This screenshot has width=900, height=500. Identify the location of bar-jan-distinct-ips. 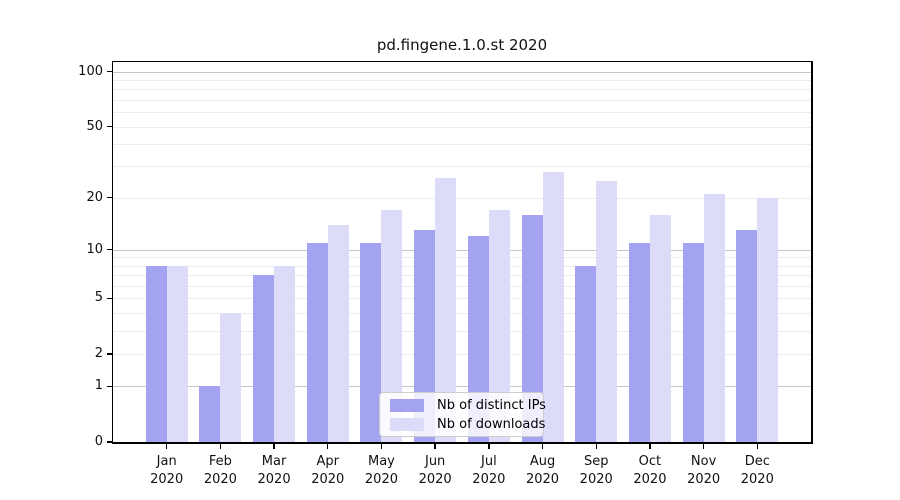
(156, 353).